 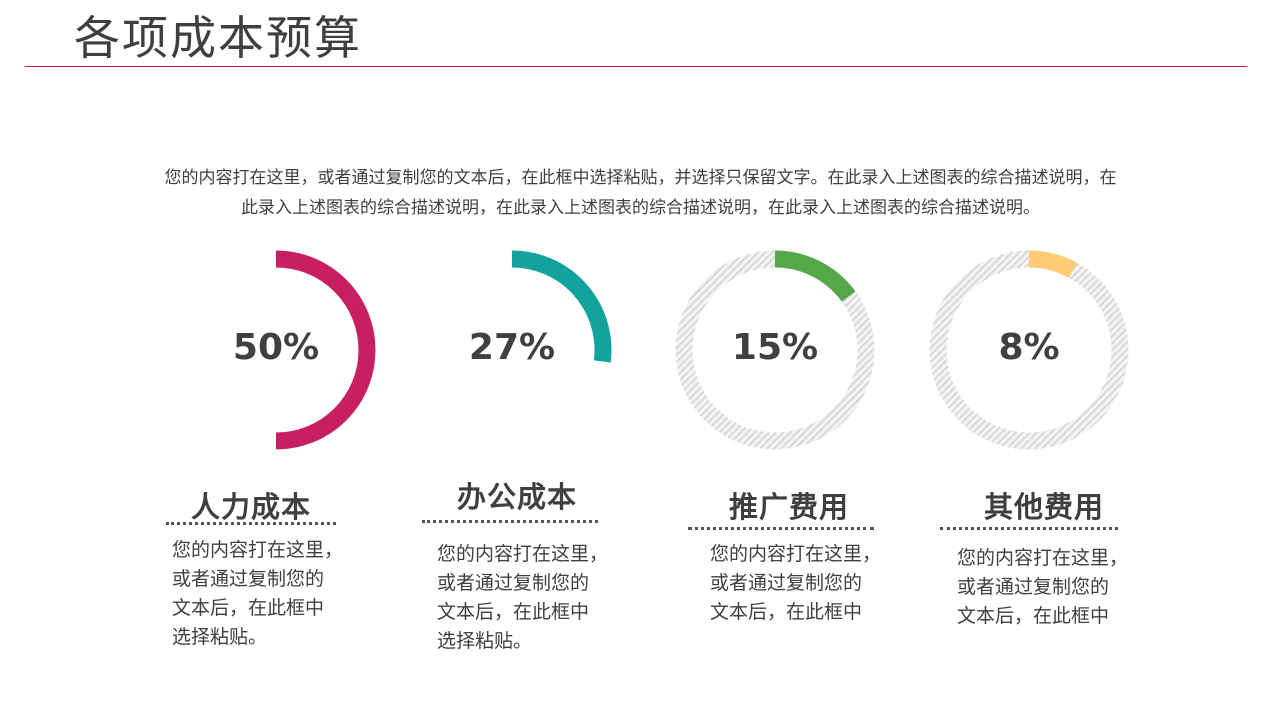 I want to click on donut-chart-1: 50%, so click(x=276, y=350).